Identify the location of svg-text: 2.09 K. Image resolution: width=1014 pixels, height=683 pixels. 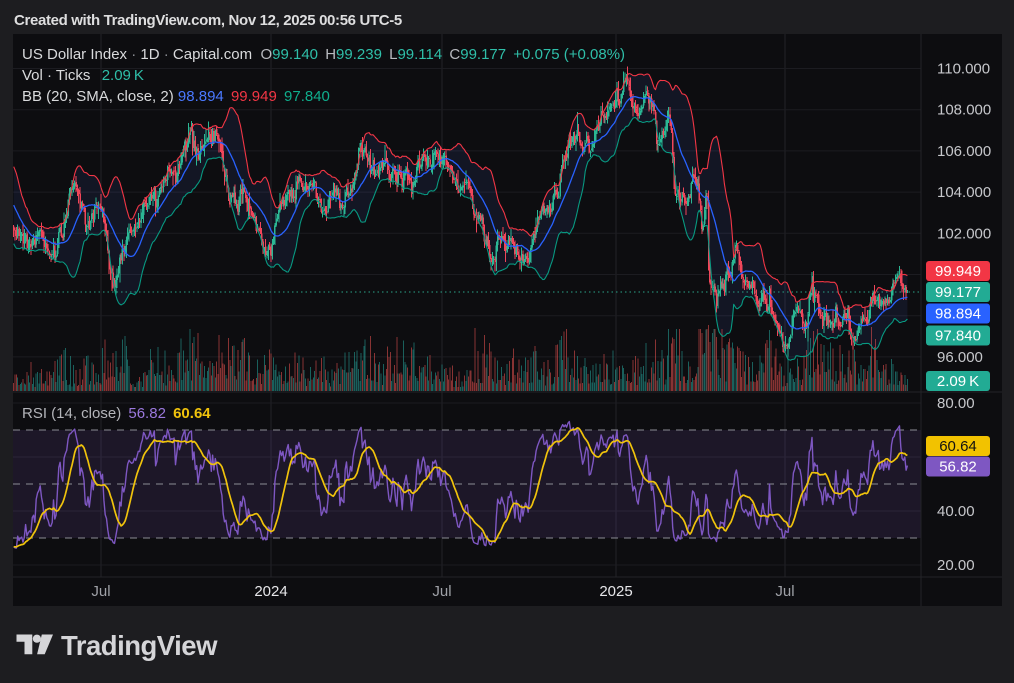
(958, 381).